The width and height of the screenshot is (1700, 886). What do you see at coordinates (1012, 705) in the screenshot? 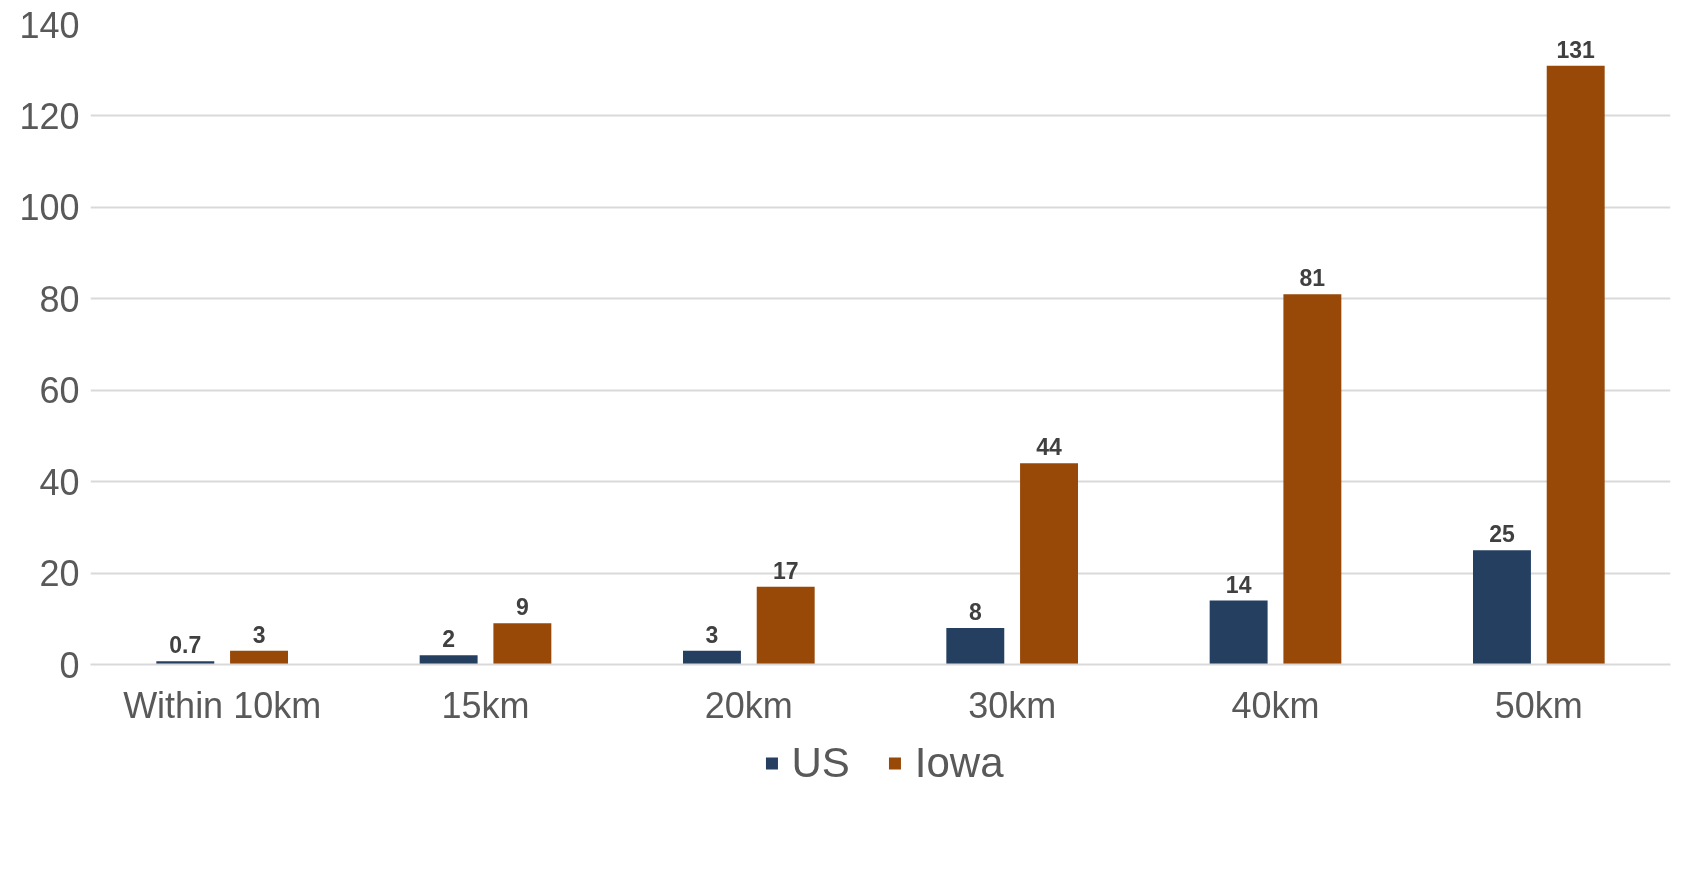
I see `x-tick-label: 30km` at bounding box center [1012, 705].